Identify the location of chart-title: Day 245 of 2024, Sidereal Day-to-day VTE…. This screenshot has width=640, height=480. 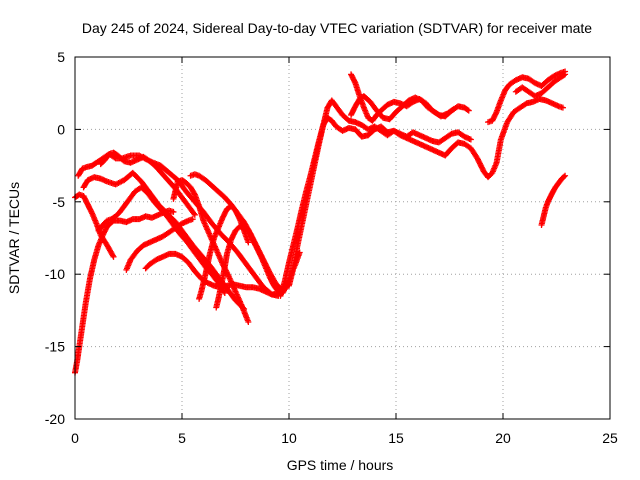
(337, 28).